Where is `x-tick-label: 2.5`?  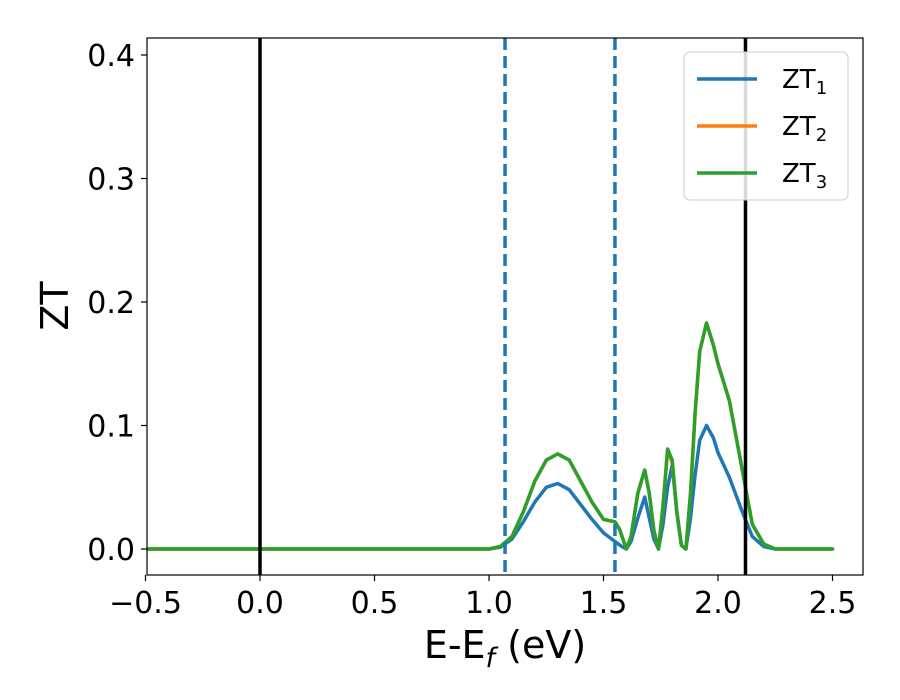
x-tick-label: 2.5 is located at coordinates (833, 603).